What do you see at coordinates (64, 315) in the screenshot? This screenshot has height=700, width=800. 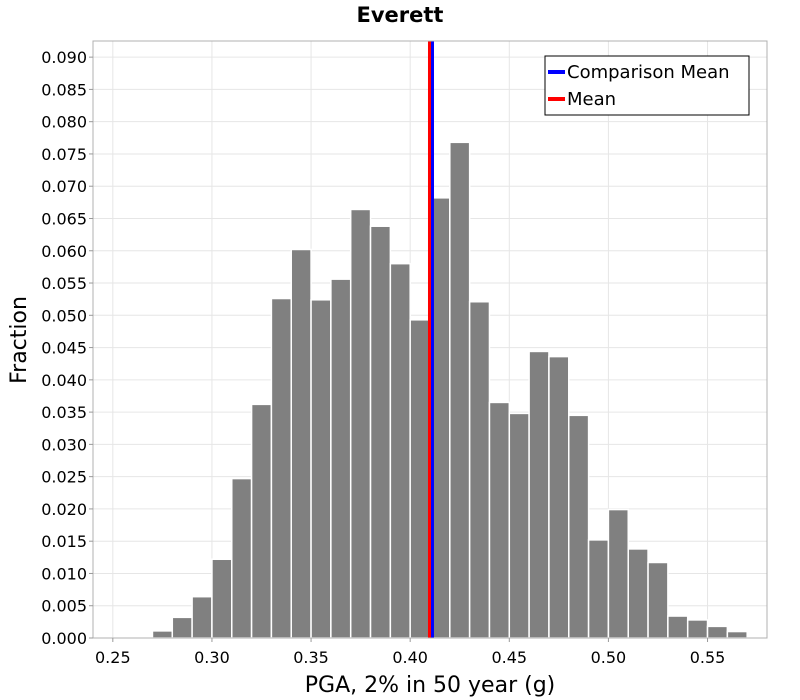 I see `y-tick-label: 0.050` at bounding box center [64, 315].